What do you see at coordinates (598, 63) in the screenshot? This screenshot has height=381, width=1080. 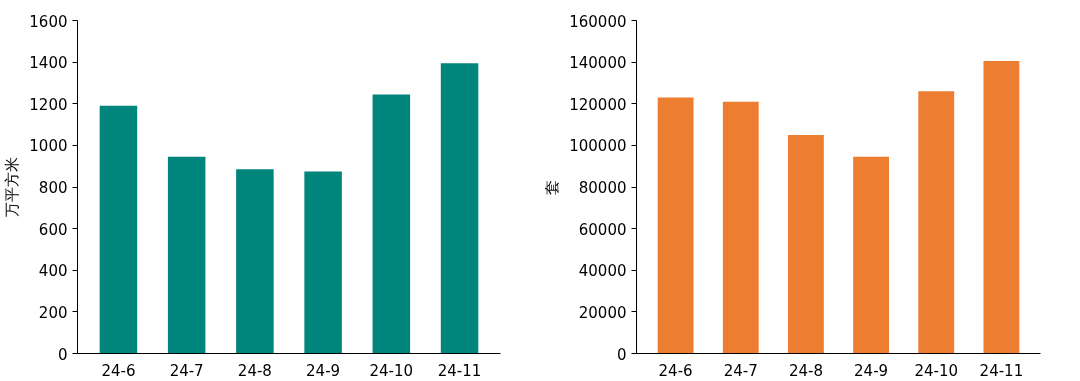 I see `y-tick-label: 140000` at bounding box center [598, 63].